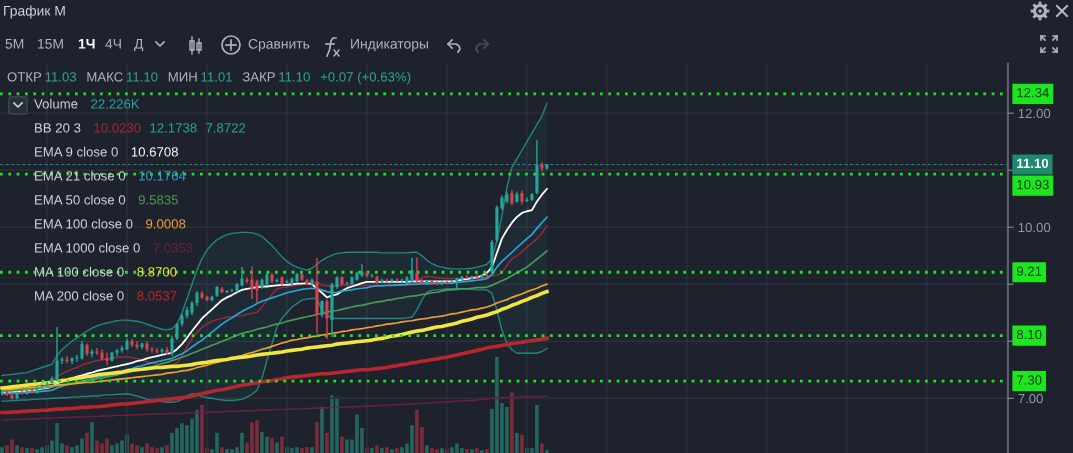 This screenshot has width=1073, height=453. Describe the element at coordinates (157, 296) in the screenshot. I see `annotation: 8.0537` at that location.